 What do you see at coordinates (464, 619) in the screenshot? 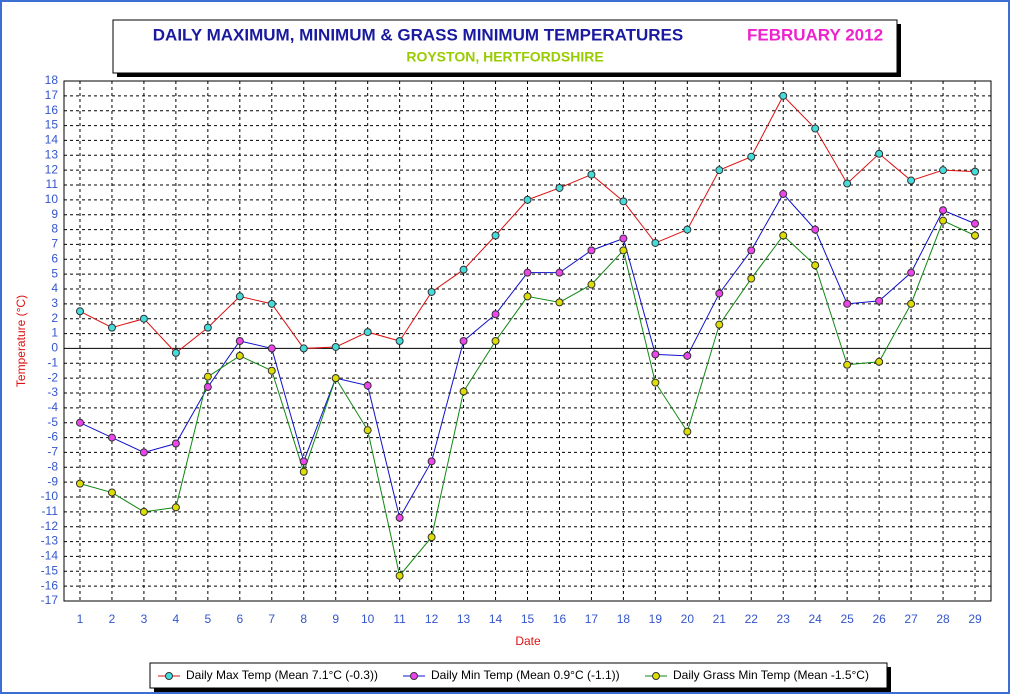
I see `x-tick-label: 13` at bounding box center [464, 619].